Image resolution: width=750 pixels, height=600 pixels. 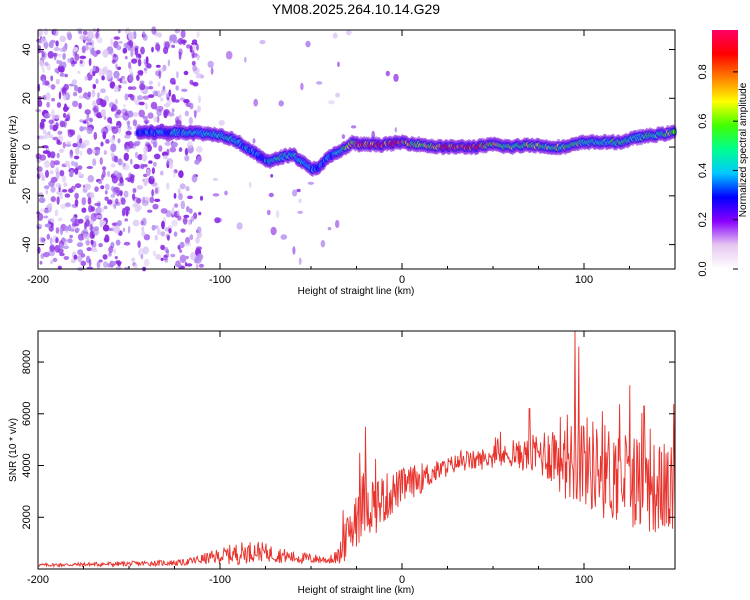 What do you see at coordinates (584, 280) in the screenshot?
I see `x-tick-label: 100` at bounding box center [584, 280].